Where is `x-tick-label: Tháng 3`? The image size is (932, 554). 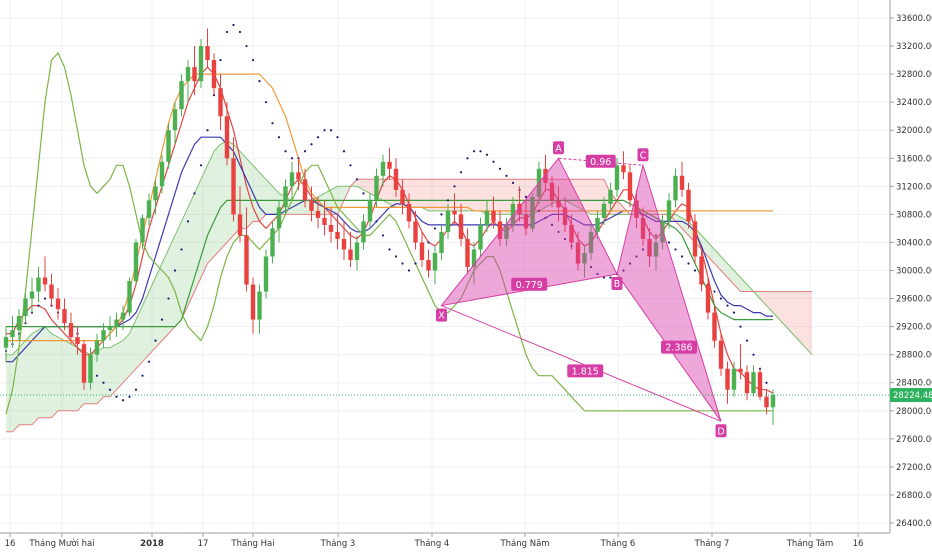
x-tick-label: Tháng 3 is located at coordinates (338, 544).